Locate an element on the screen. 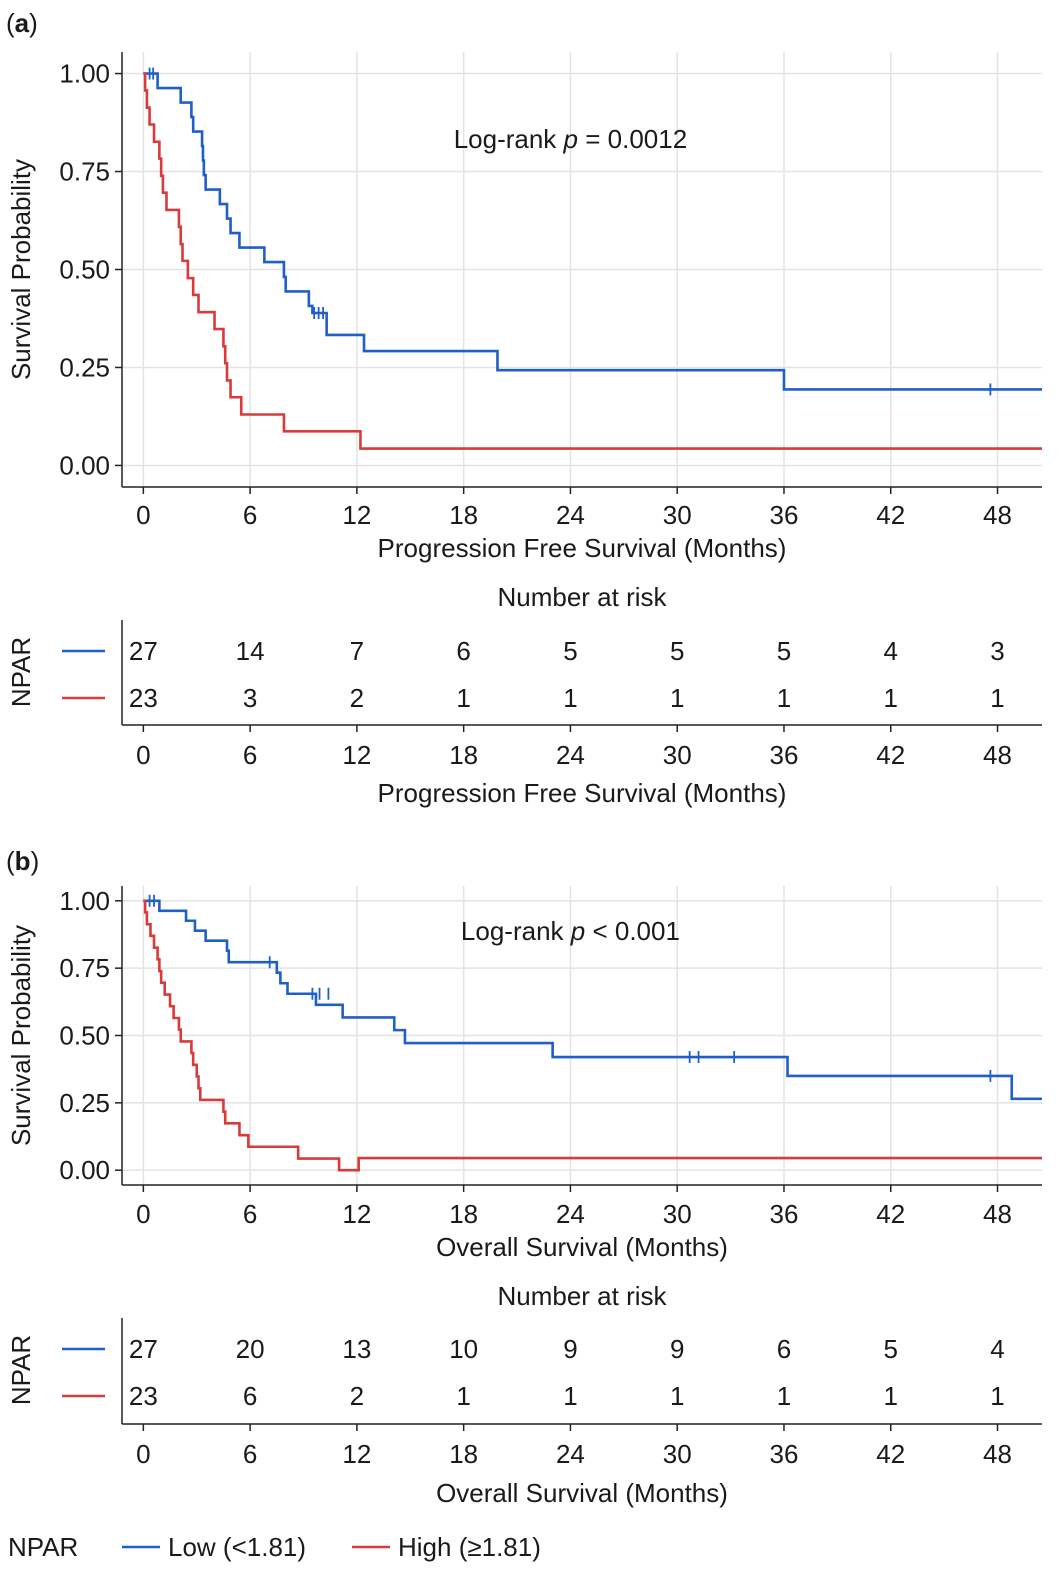  log-rank-annotation: Log-rank p = 0.0012 is located at coordinates (570, 139).